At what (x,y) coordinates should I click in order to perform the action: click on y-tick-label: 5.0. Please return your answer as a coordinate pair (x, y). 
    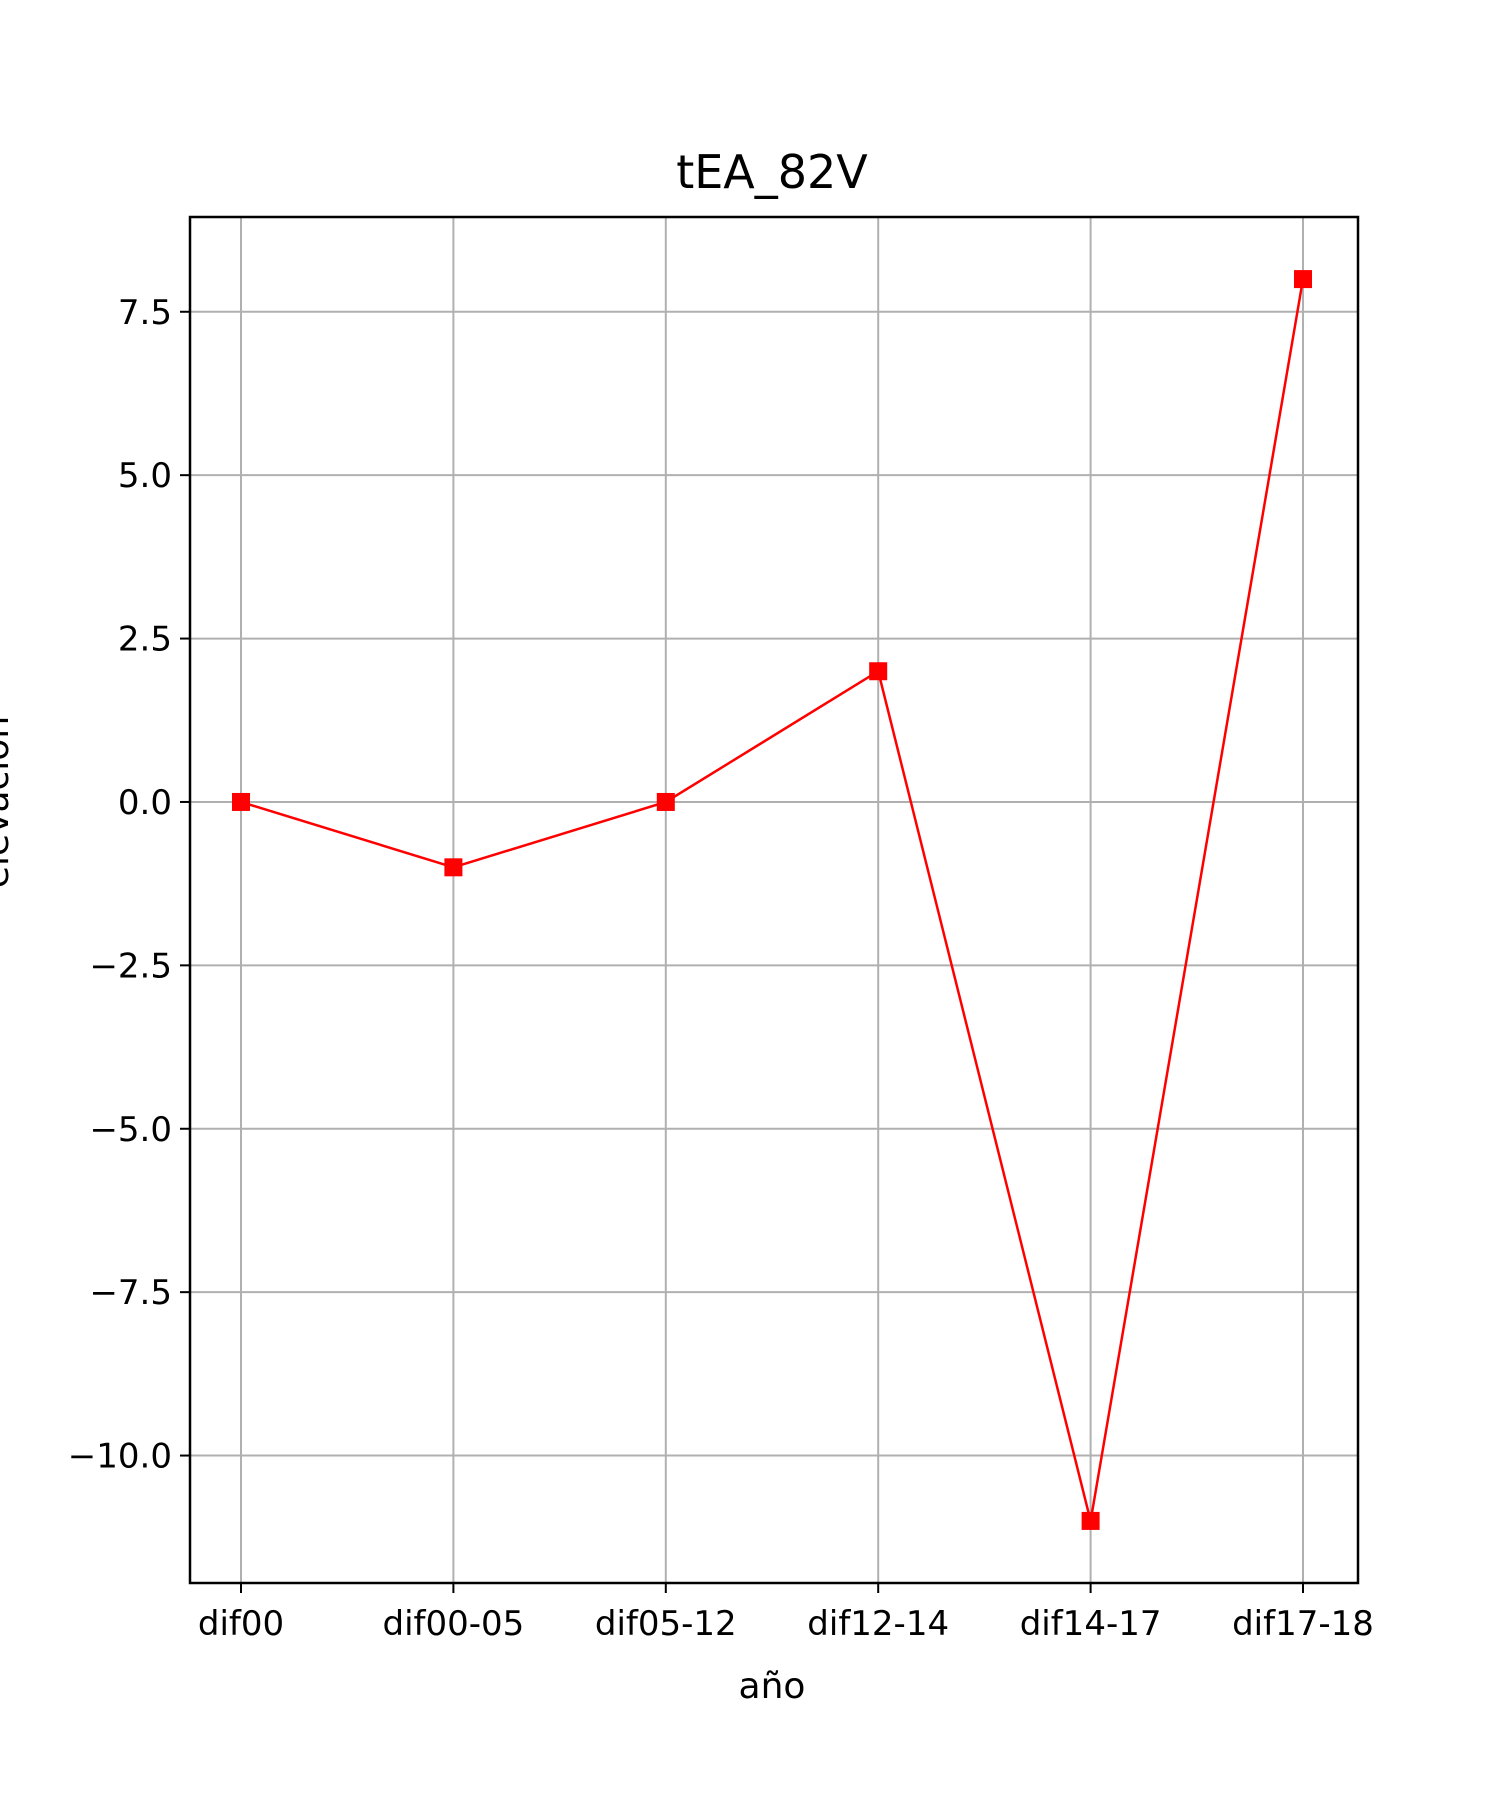
    Looking at the image, I should click on (145, 476).